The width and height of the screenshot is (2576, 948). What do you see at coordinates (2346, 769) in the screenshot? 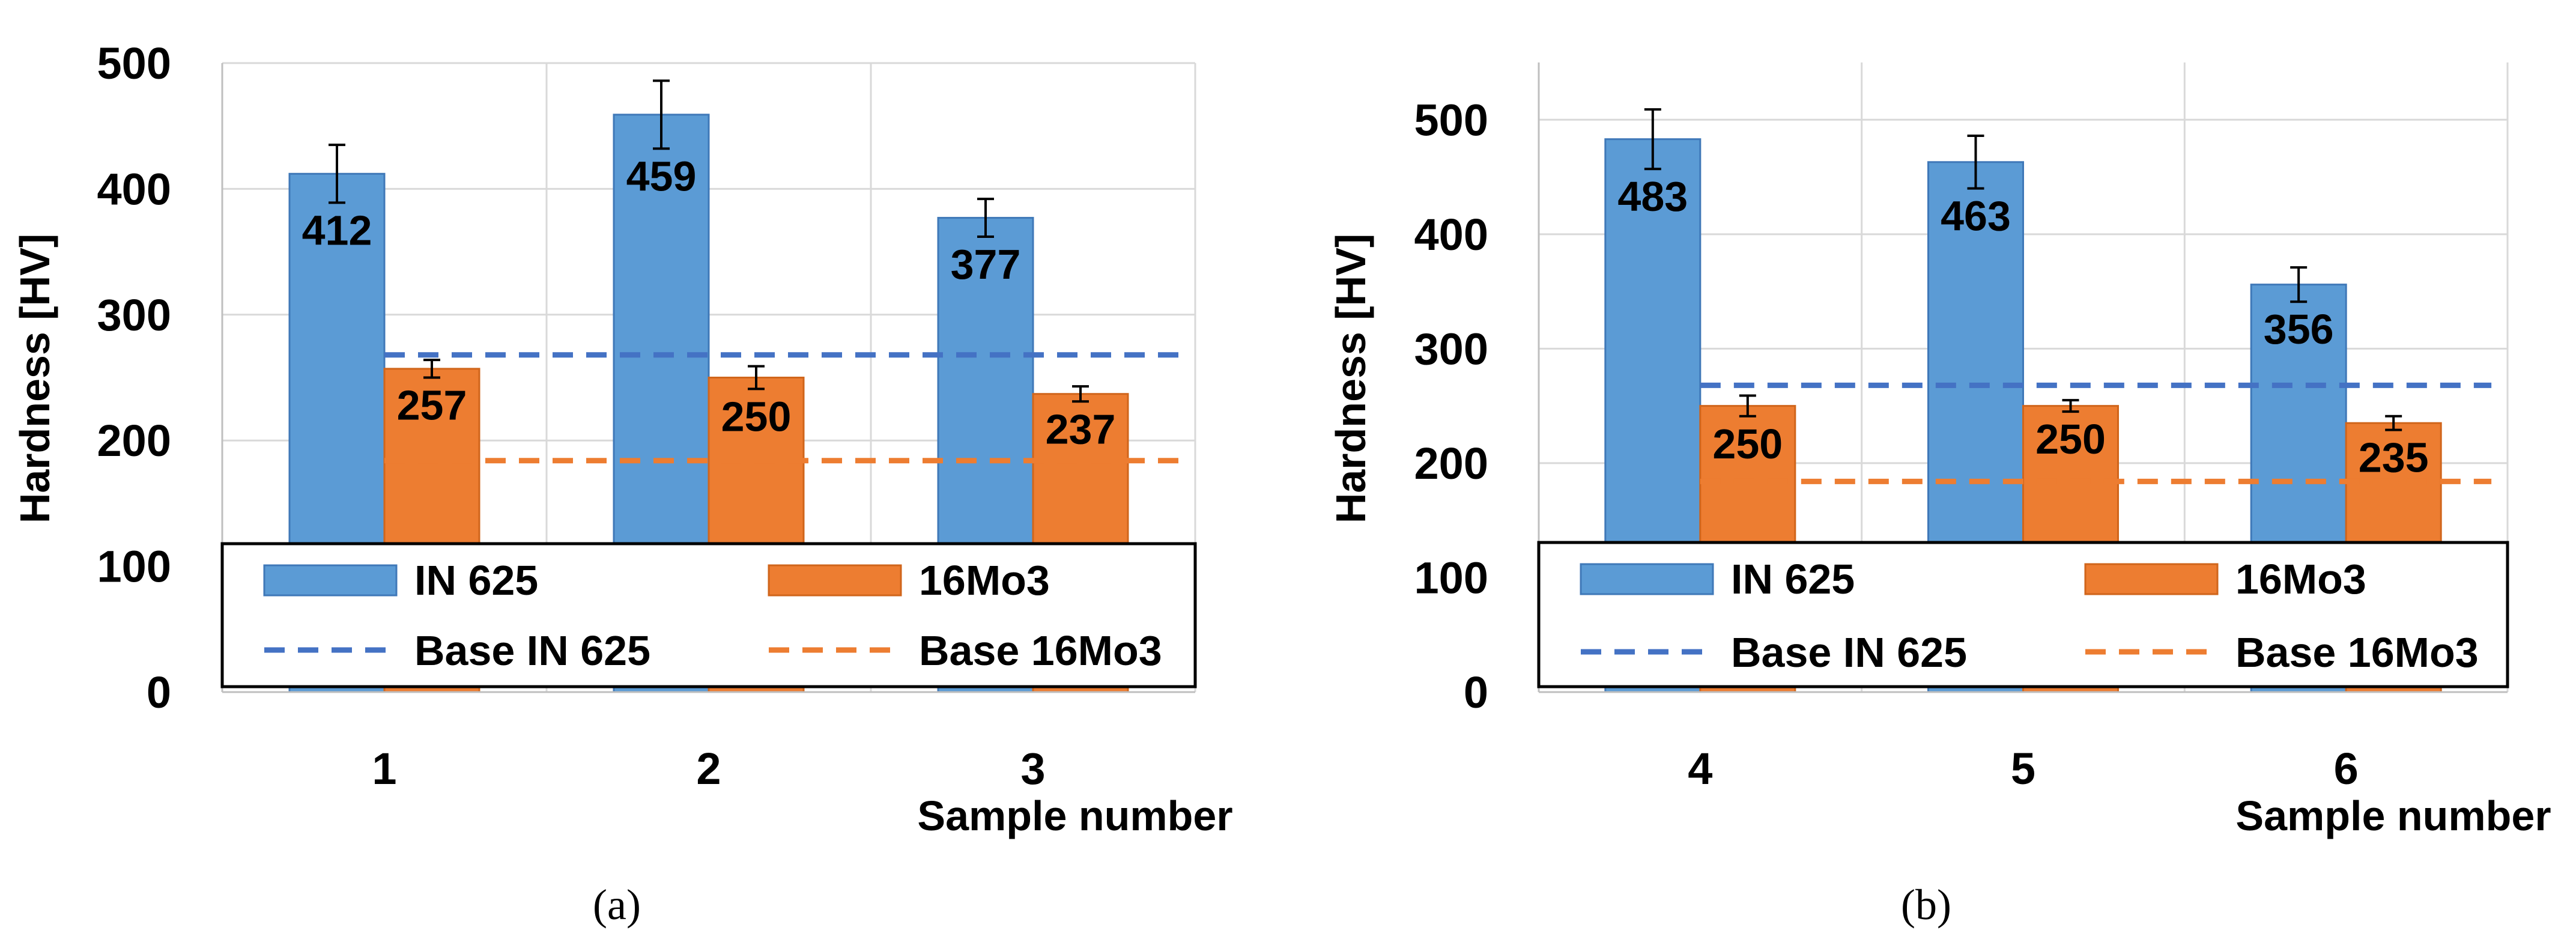
I see `x-tick-label: 6` at bounding box center [2346, 769].